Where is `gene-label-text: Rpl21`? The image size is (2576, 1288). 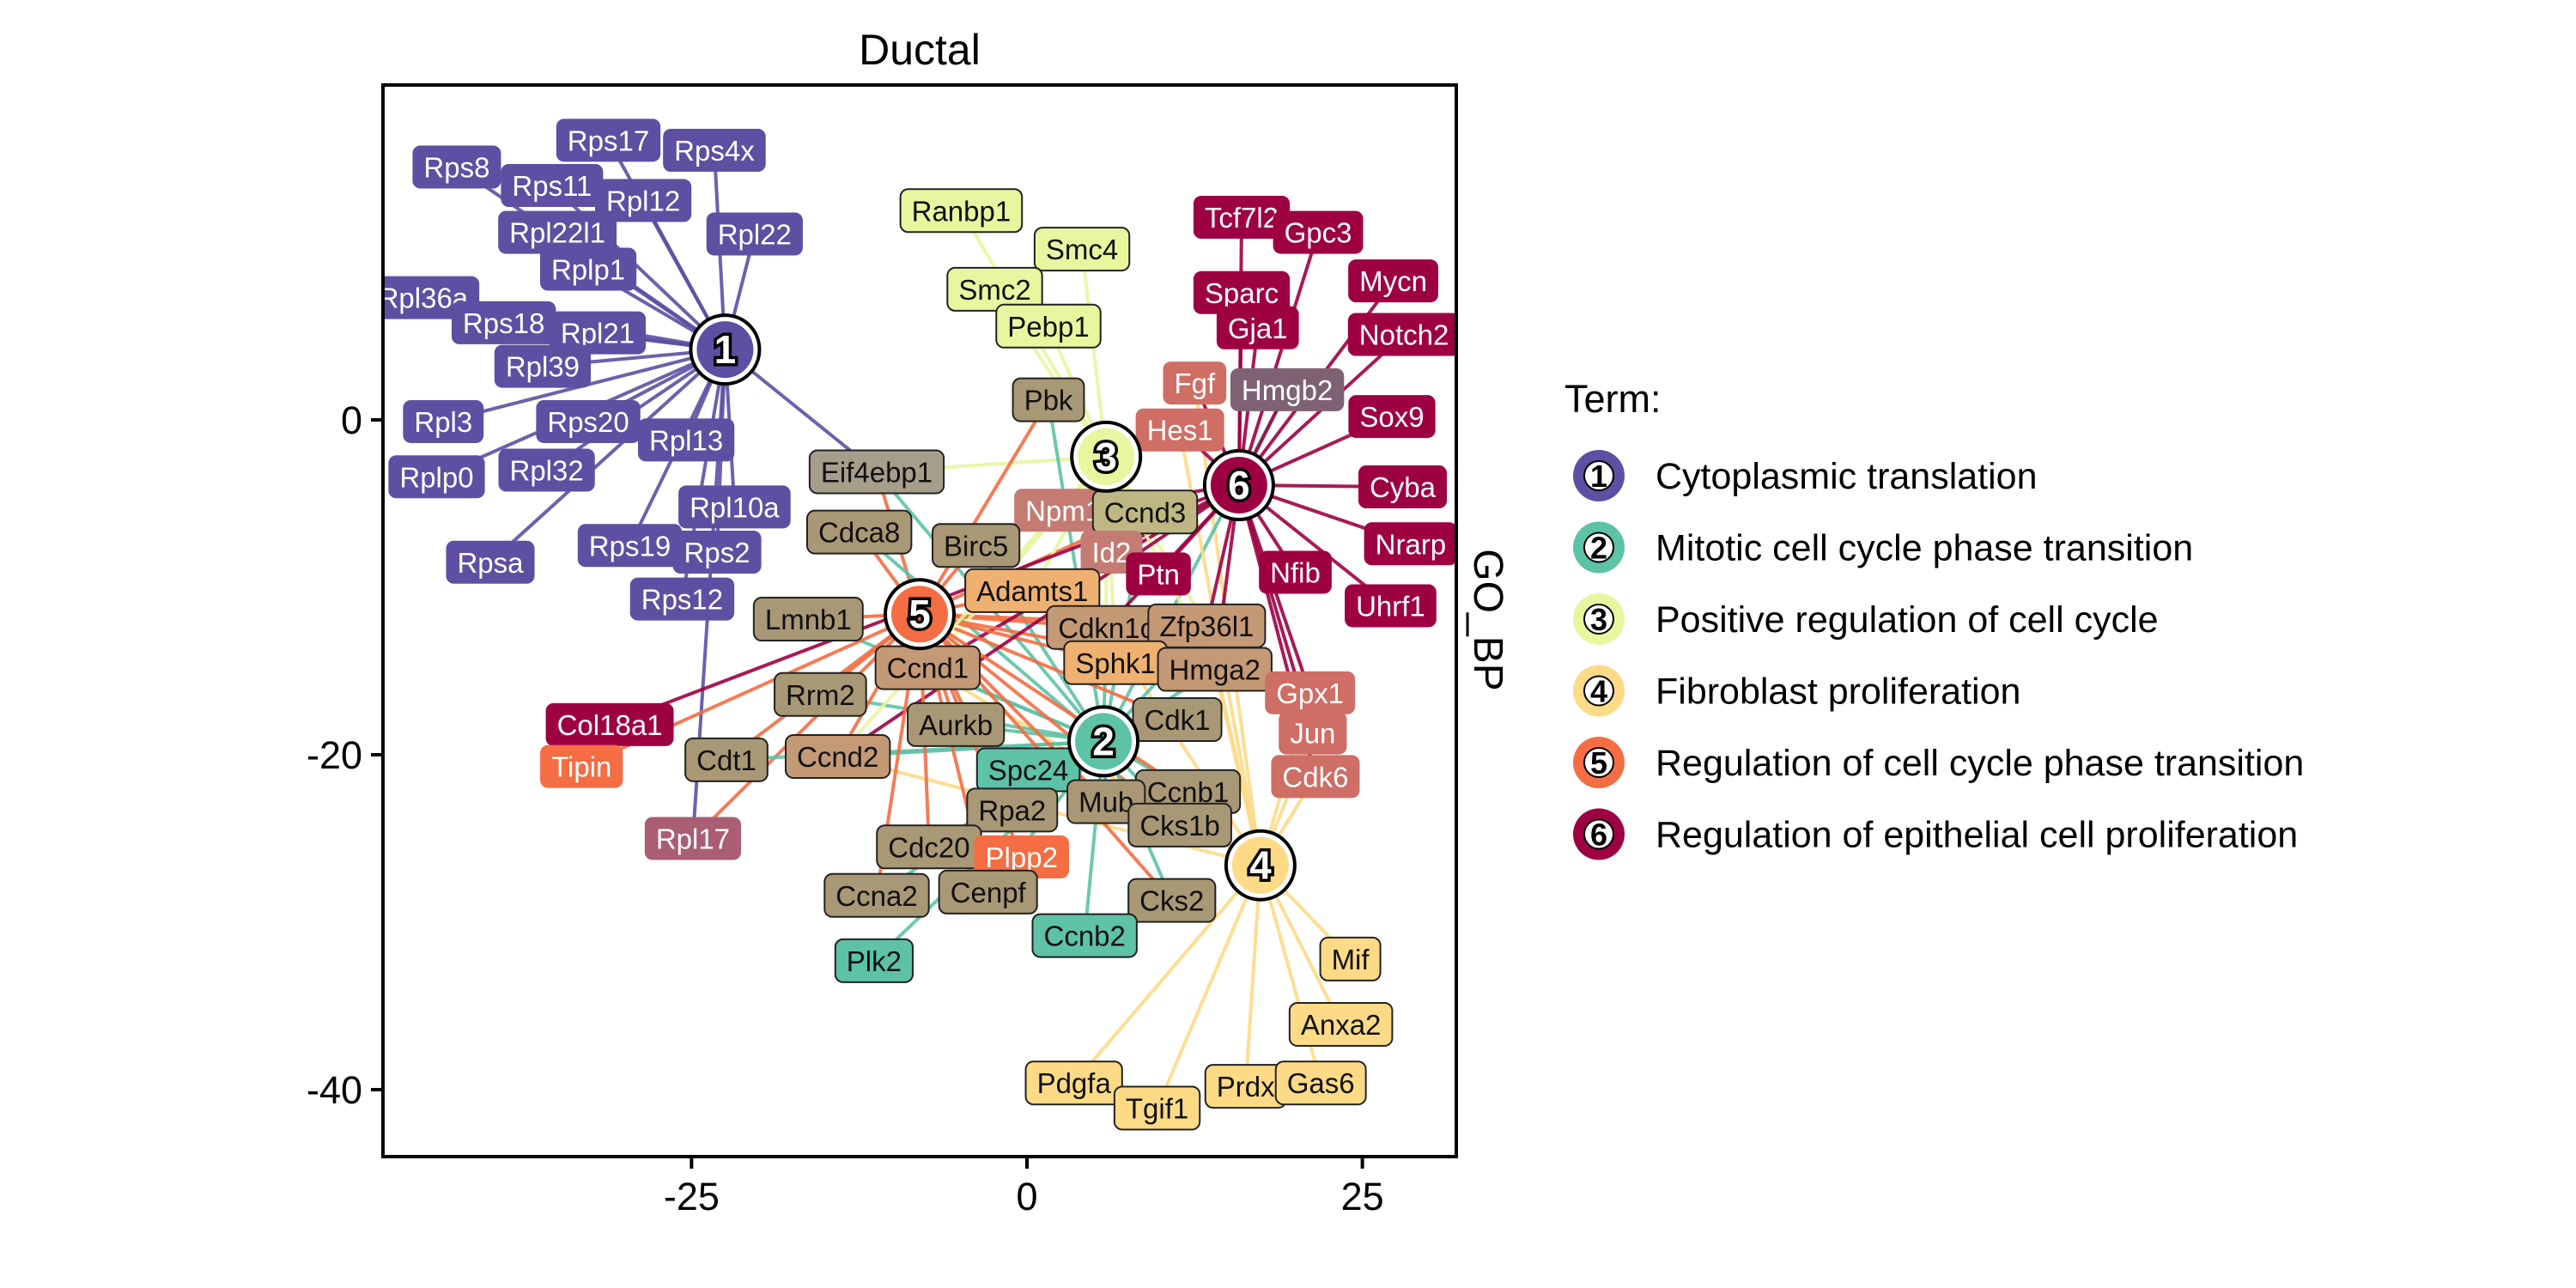
gene-label-text: Rpl21 is located at coordinates (598, 334).